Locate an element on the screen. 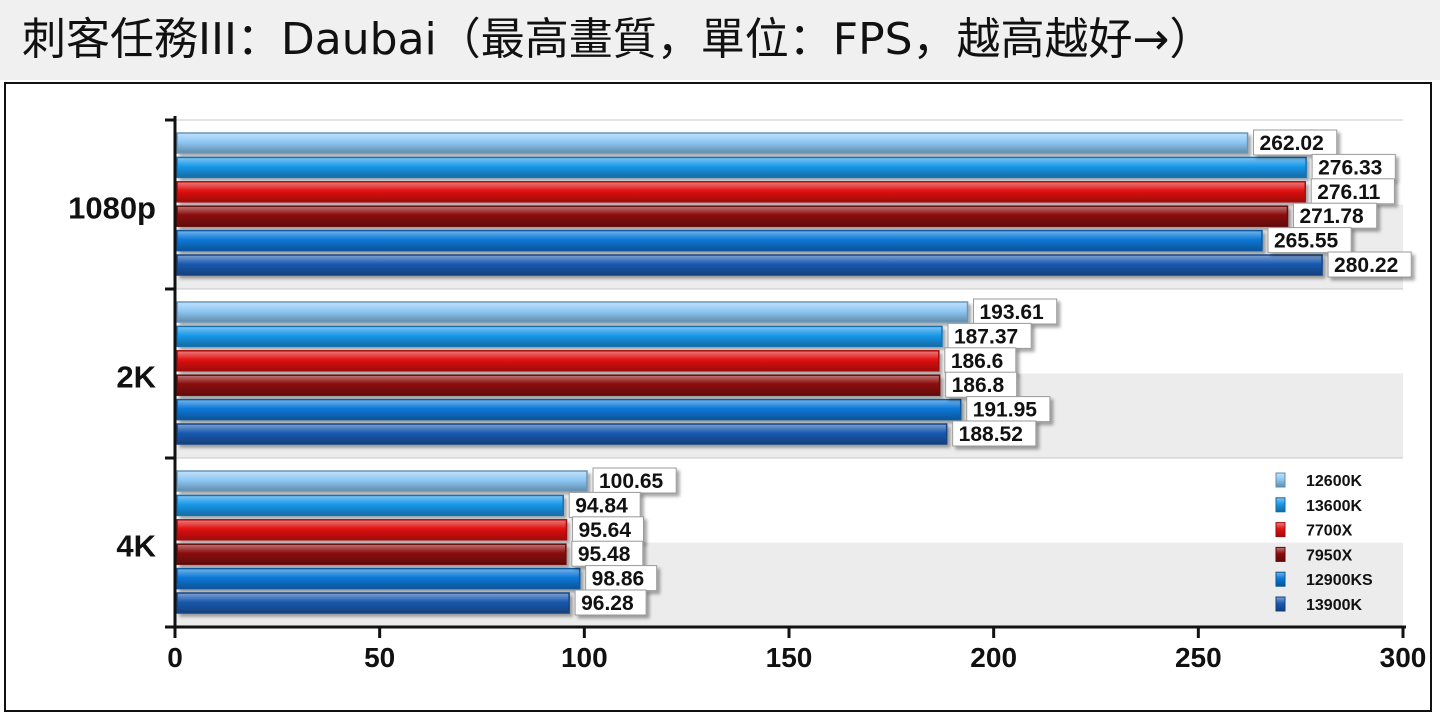  bar-12600K-2K is located at coordinates (572, 312).